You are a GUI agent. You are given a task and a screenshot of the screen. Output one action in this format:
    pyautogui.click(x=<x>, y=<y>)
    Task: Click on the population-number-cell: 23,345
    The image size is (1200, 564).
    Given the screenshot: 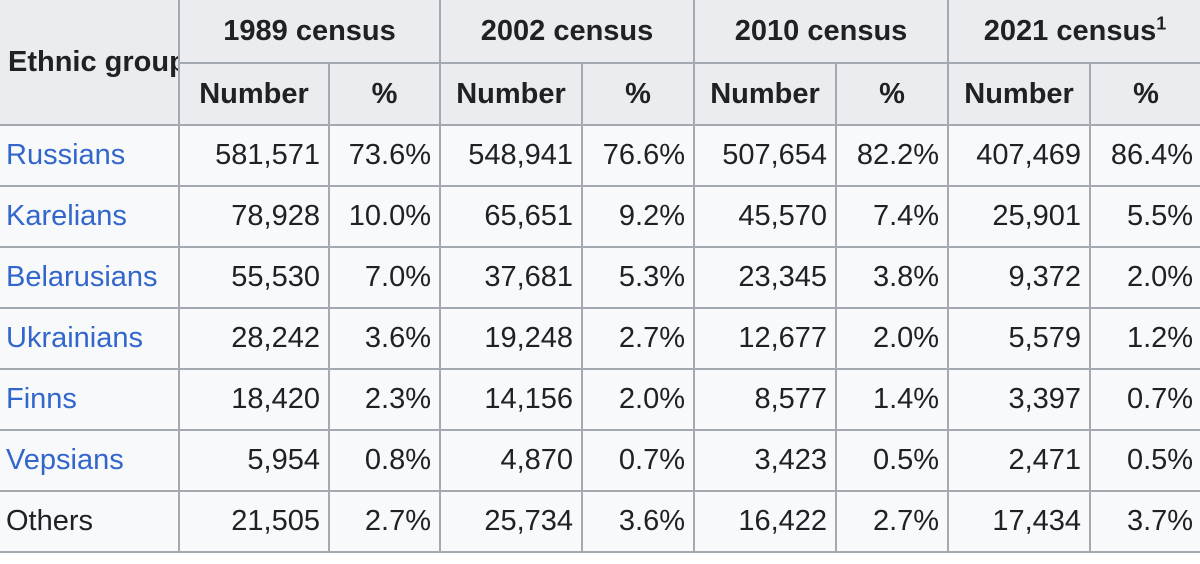 What is the action you would take?
    pyautogui.click(x=765, y=277)
    